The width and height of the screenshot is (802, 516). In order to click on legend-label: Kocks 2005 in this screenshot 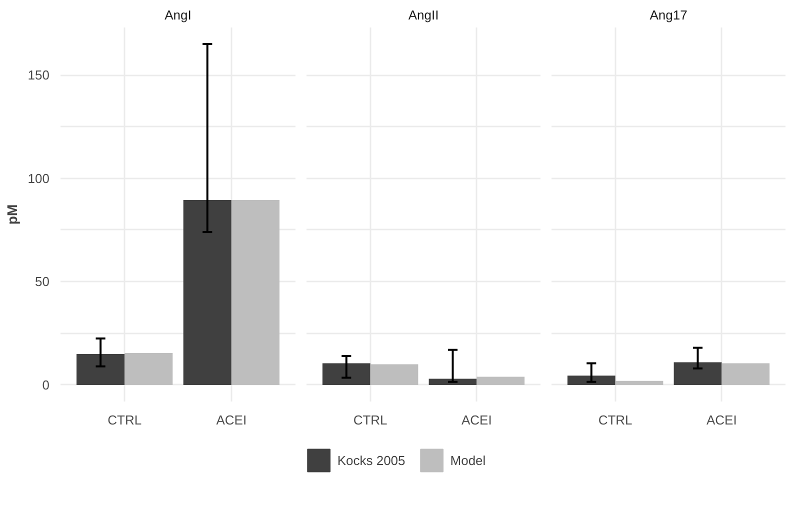, I will do `click(371, 460)`.